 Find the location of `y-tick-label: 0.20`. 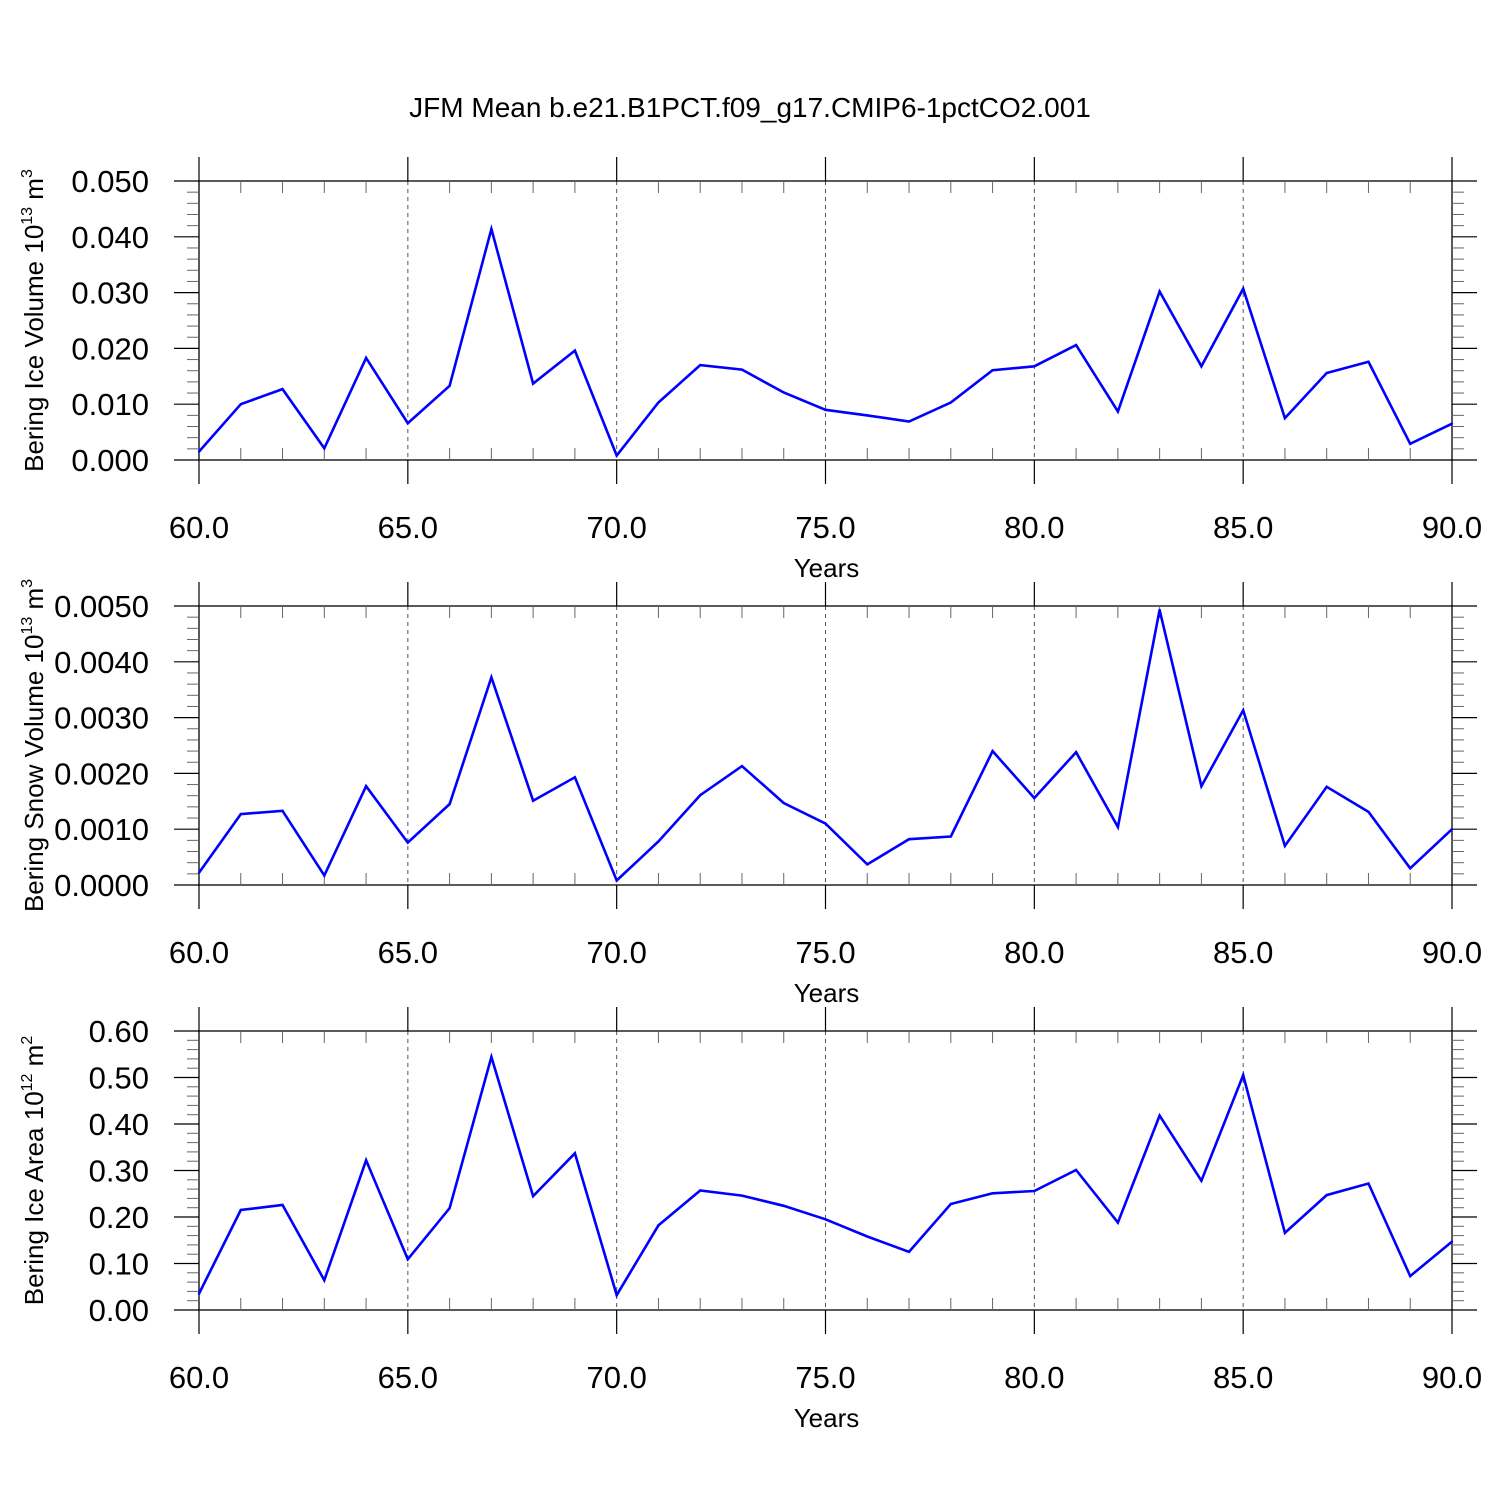

y-tick-label: 0.20 is located at coordinates (119, 1217).